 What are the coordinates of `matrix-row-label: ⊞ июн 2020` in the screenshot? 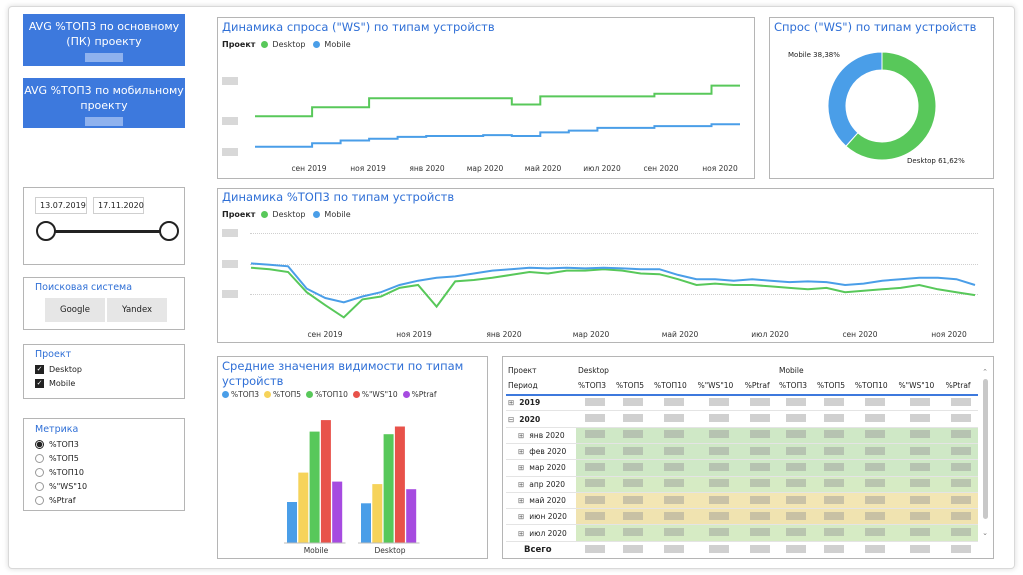 It's located at (541, 517).